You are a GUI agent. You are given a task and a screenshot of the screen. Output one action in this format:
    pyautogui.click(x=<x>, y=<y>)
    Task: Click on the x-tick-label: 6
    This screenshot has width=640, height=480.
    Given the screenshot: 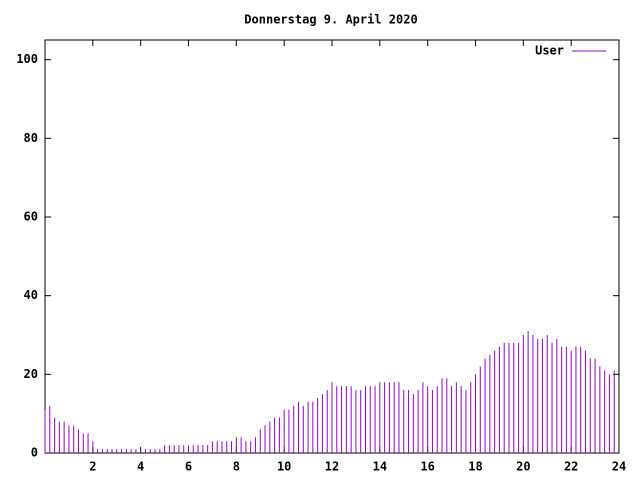 What is the action you would take?
    pyautogui.click(x=188, y=467)
    